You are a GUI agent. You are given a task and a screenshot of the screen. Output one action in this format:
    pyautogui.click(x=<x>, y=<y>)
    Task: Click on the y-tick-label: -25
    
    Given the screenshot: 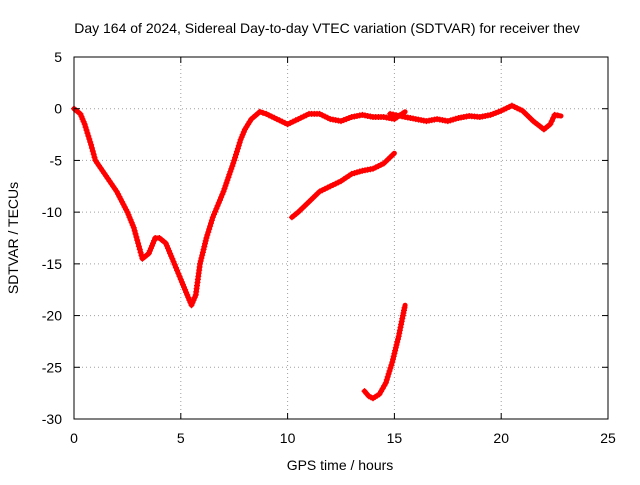 What is the action you would take?
    pyautogui.click(x=52, y=367)
    